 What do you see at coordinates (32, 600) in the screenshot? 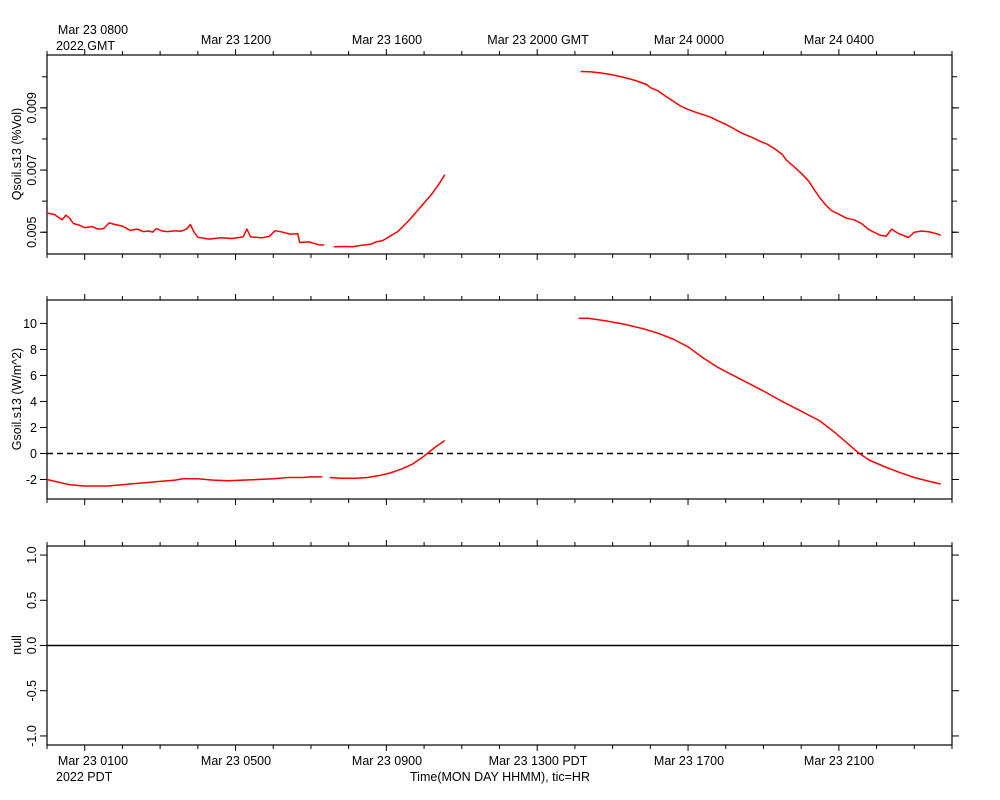
I see `y-tick-label: 0.5` at bounding box center [32, 600].